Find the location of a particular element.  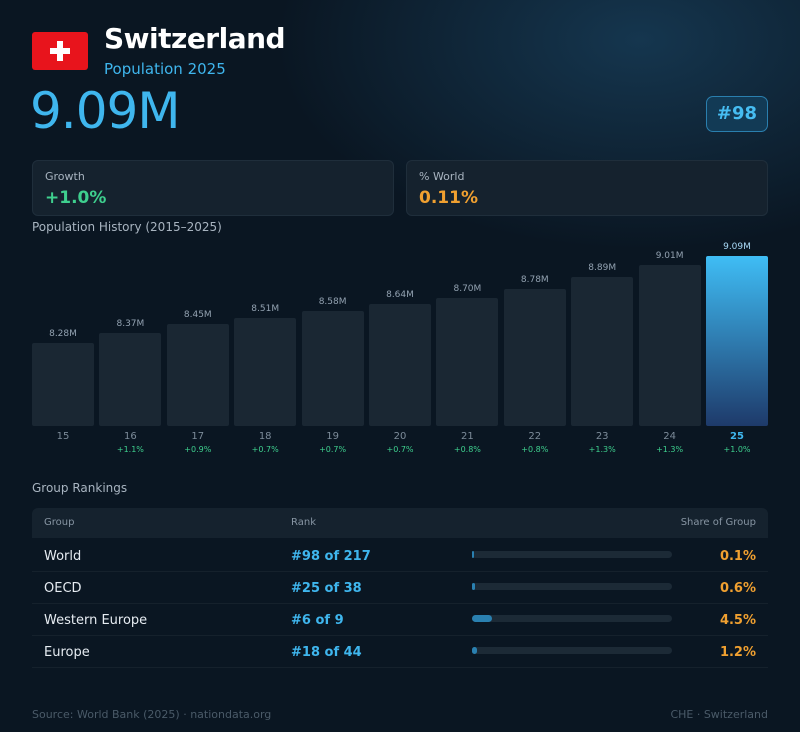

group-share: 0.6% is located at coordinates (737, 588).